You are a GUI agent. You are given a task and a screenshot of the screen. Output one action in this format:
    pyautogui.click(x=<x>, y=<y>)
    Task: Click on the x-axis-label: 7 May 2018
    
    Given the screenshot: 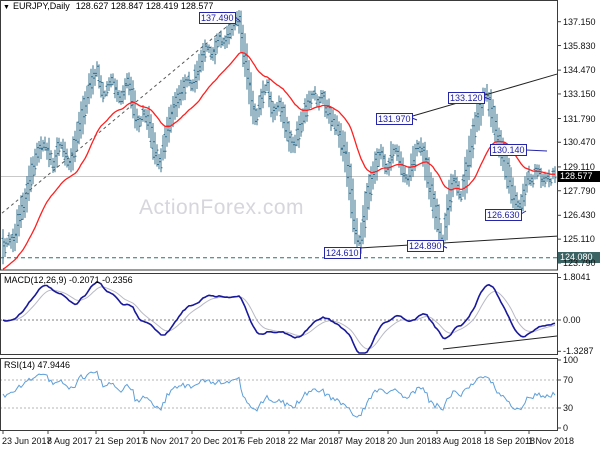 What is the action you would take?
    pyautogui.click(x=362, y=441)
    